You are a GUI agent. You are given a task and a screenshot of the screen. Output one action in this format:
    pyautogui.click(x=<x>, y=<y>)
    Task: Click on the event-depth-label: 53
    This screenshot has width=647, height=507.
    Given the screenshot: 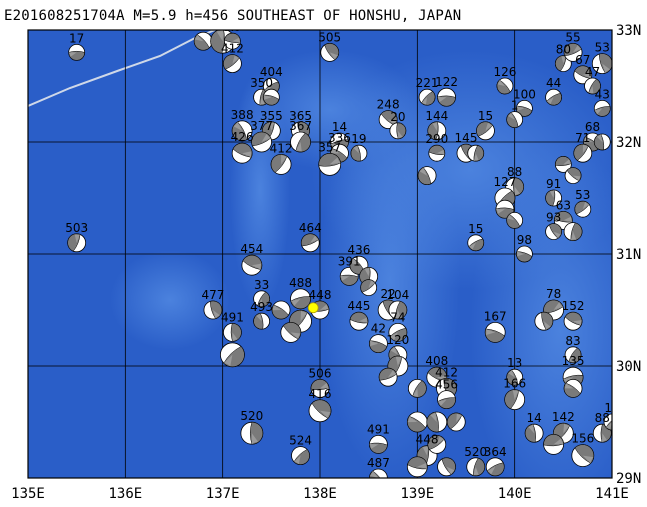 What is the action you would take?
    pyautogui.click(x=602, y=48)
    